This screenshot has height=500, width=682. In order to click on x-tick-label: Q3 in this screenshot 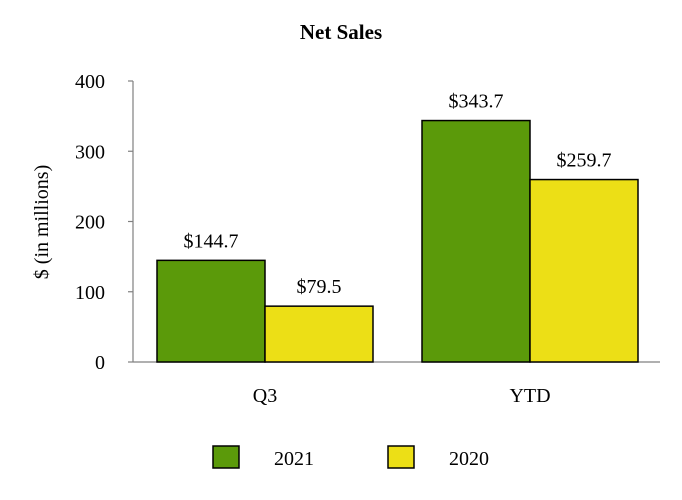, I will do `click(265, 396)`.